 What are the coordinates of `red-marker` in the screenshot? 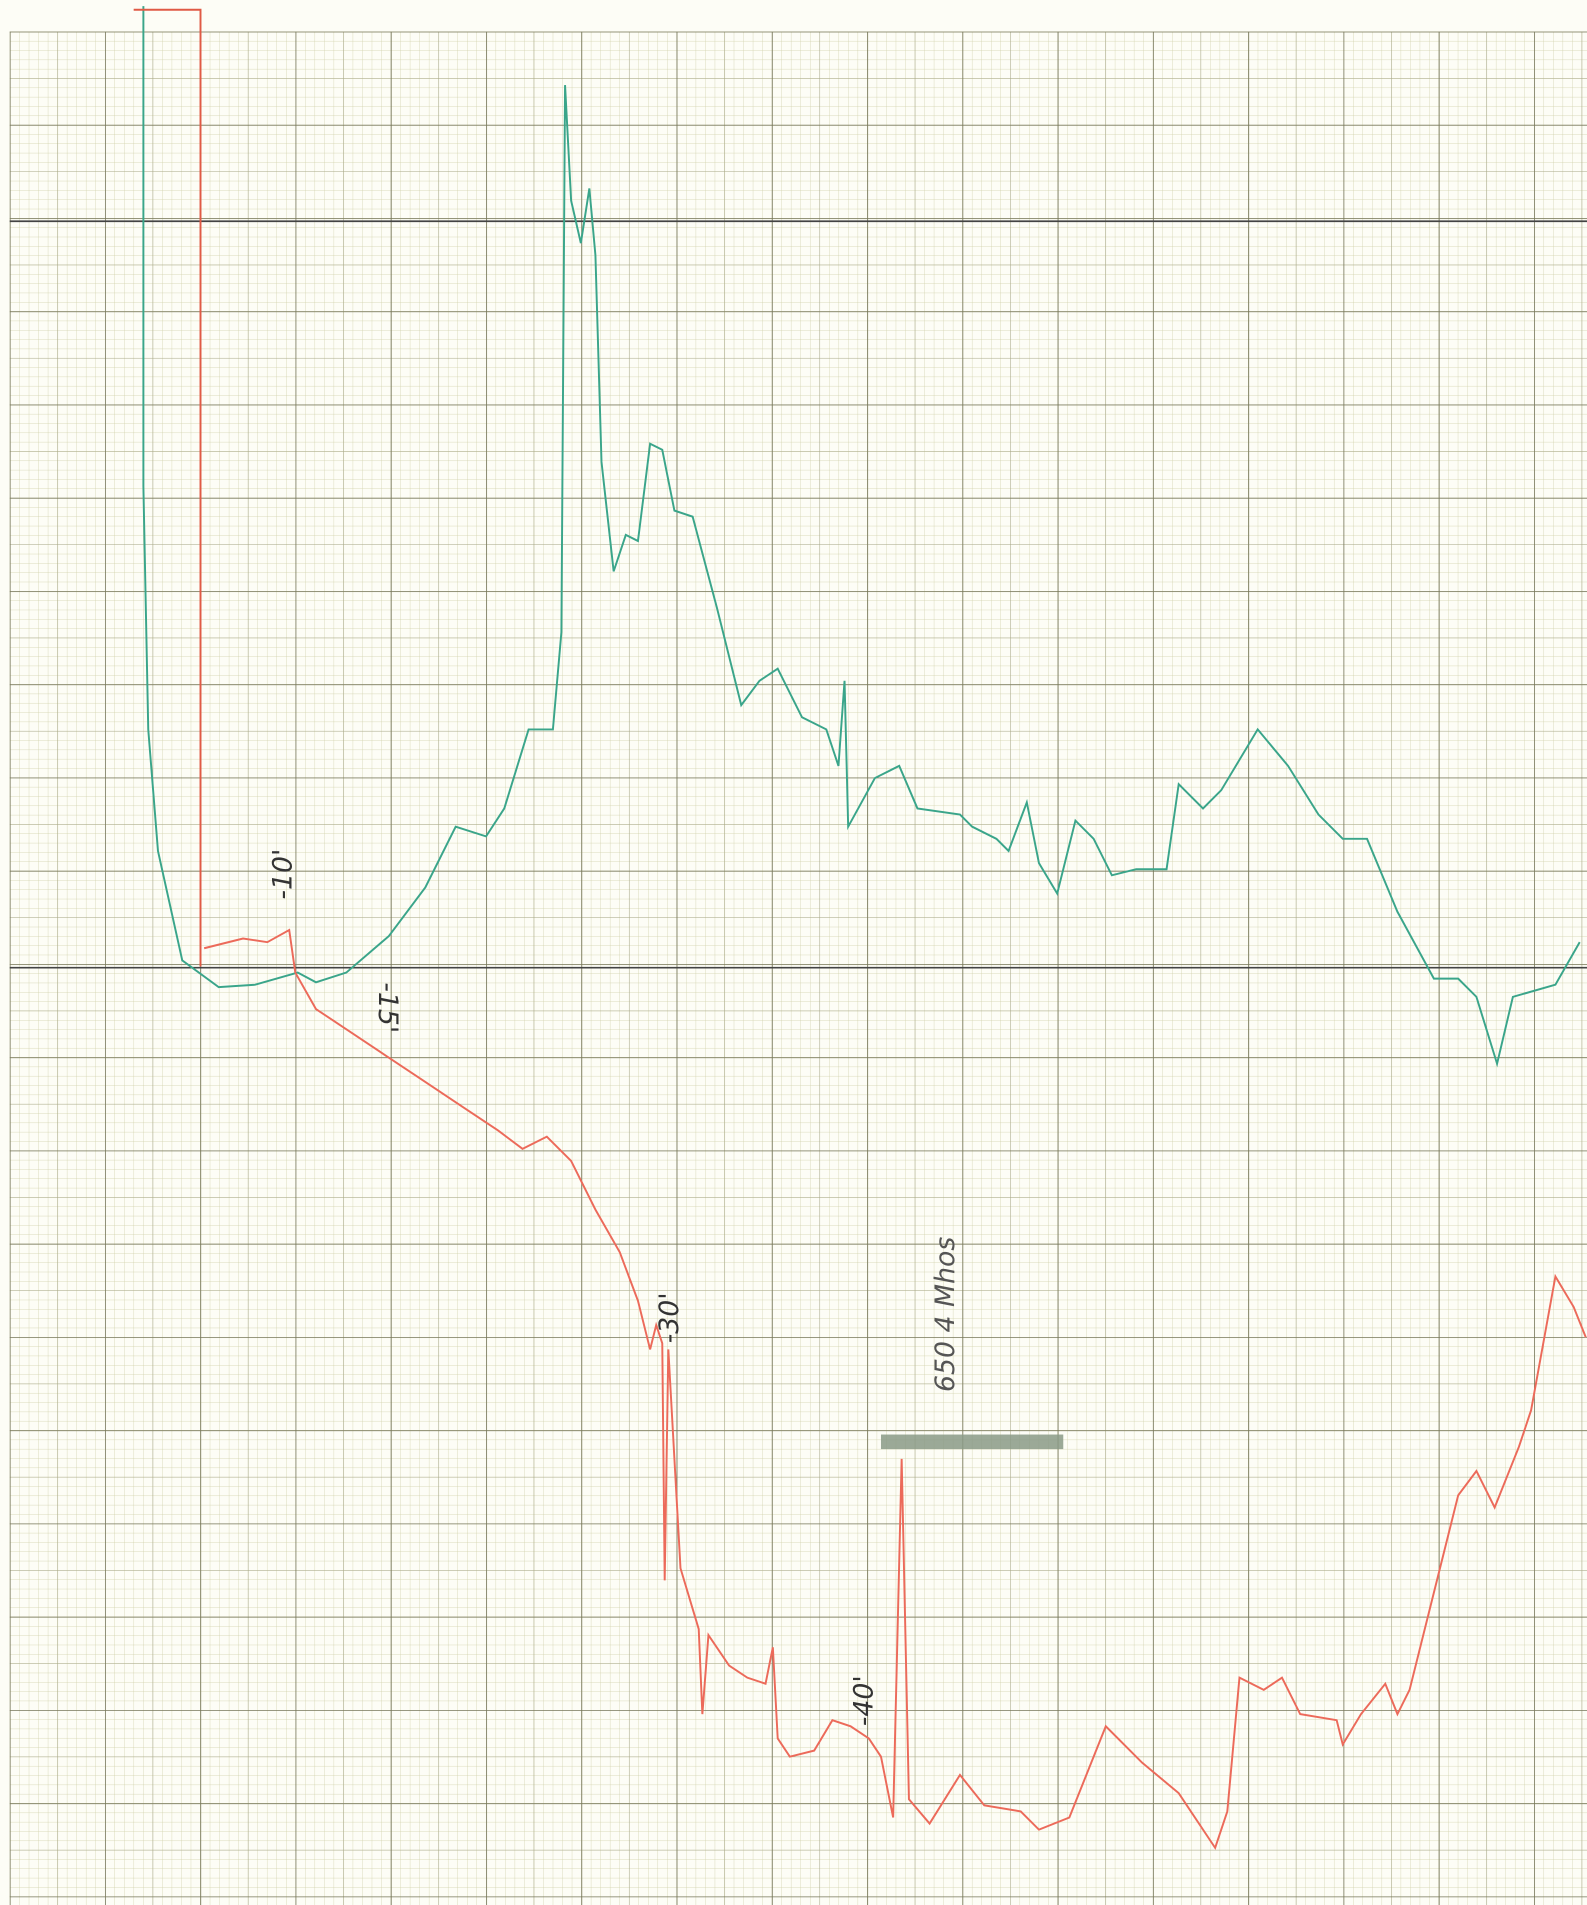 It's located at (167, 487).